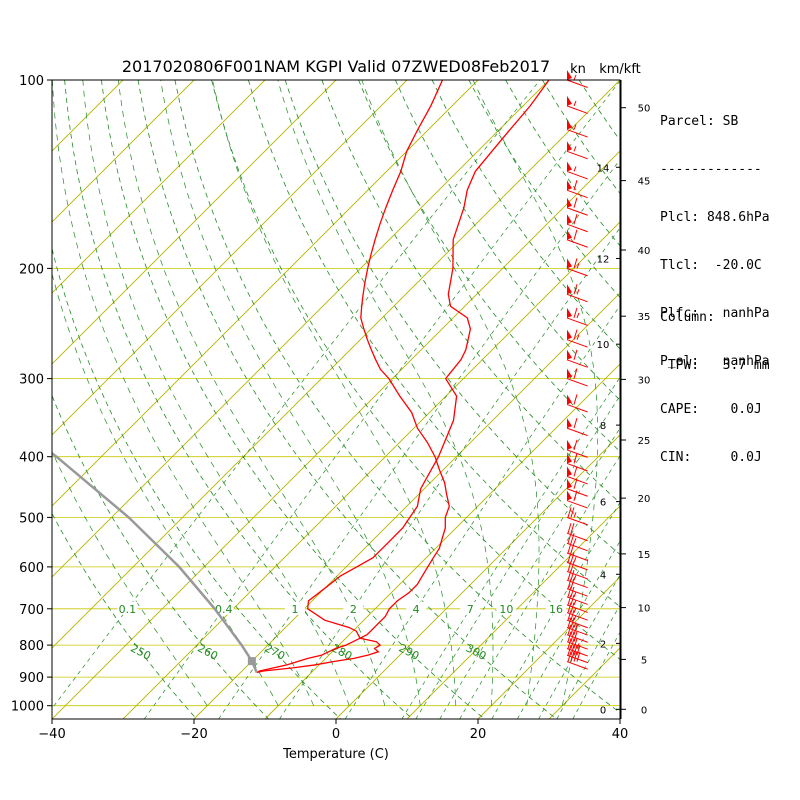 The width and height of the screenshot is (800, 800). What do you see at coordinates (603, 345) in the screenshot?
I see `height-km-label: 10` at bounding box center [603, 345].